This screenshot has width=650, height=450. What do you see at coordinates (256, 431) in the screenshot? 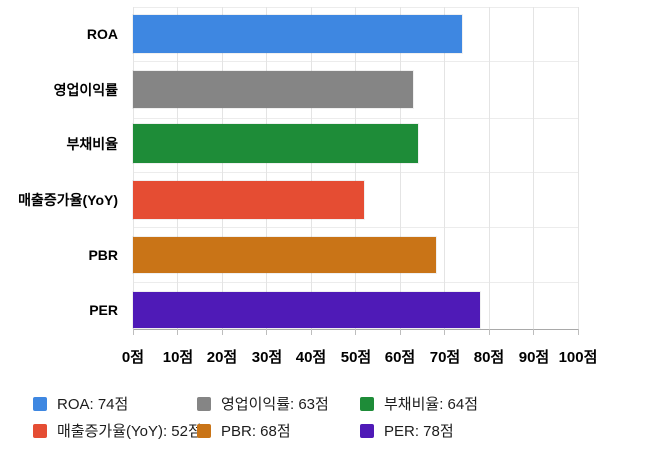
I see `legend-label: PBR: 68점` at bounding box center [256, 431].